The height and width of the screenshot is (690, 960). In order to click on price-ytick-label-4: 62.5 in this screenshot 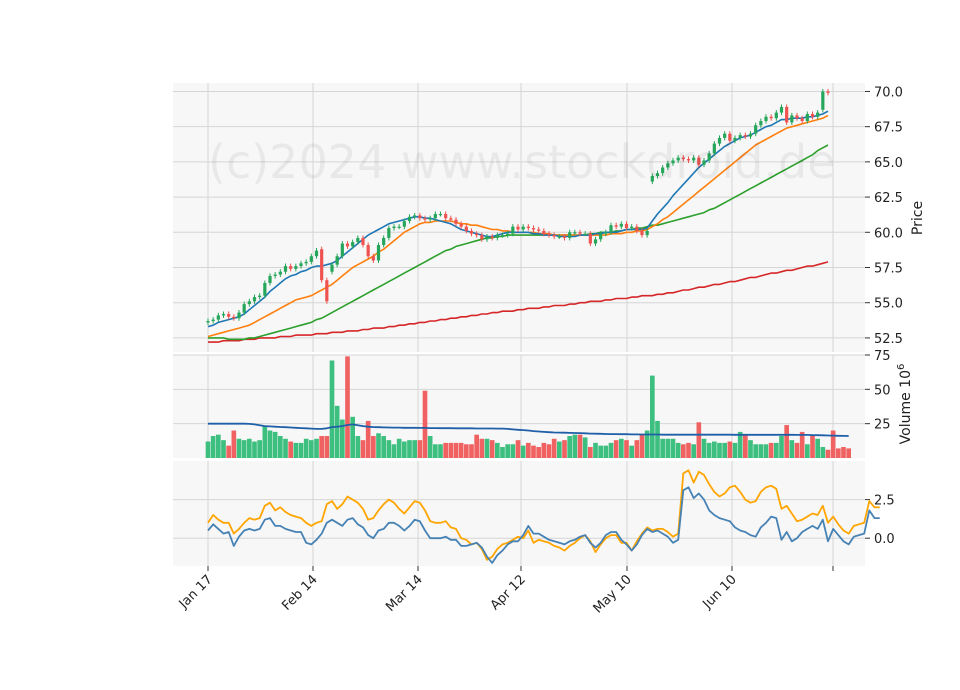, I will do `click(888, 198)`.